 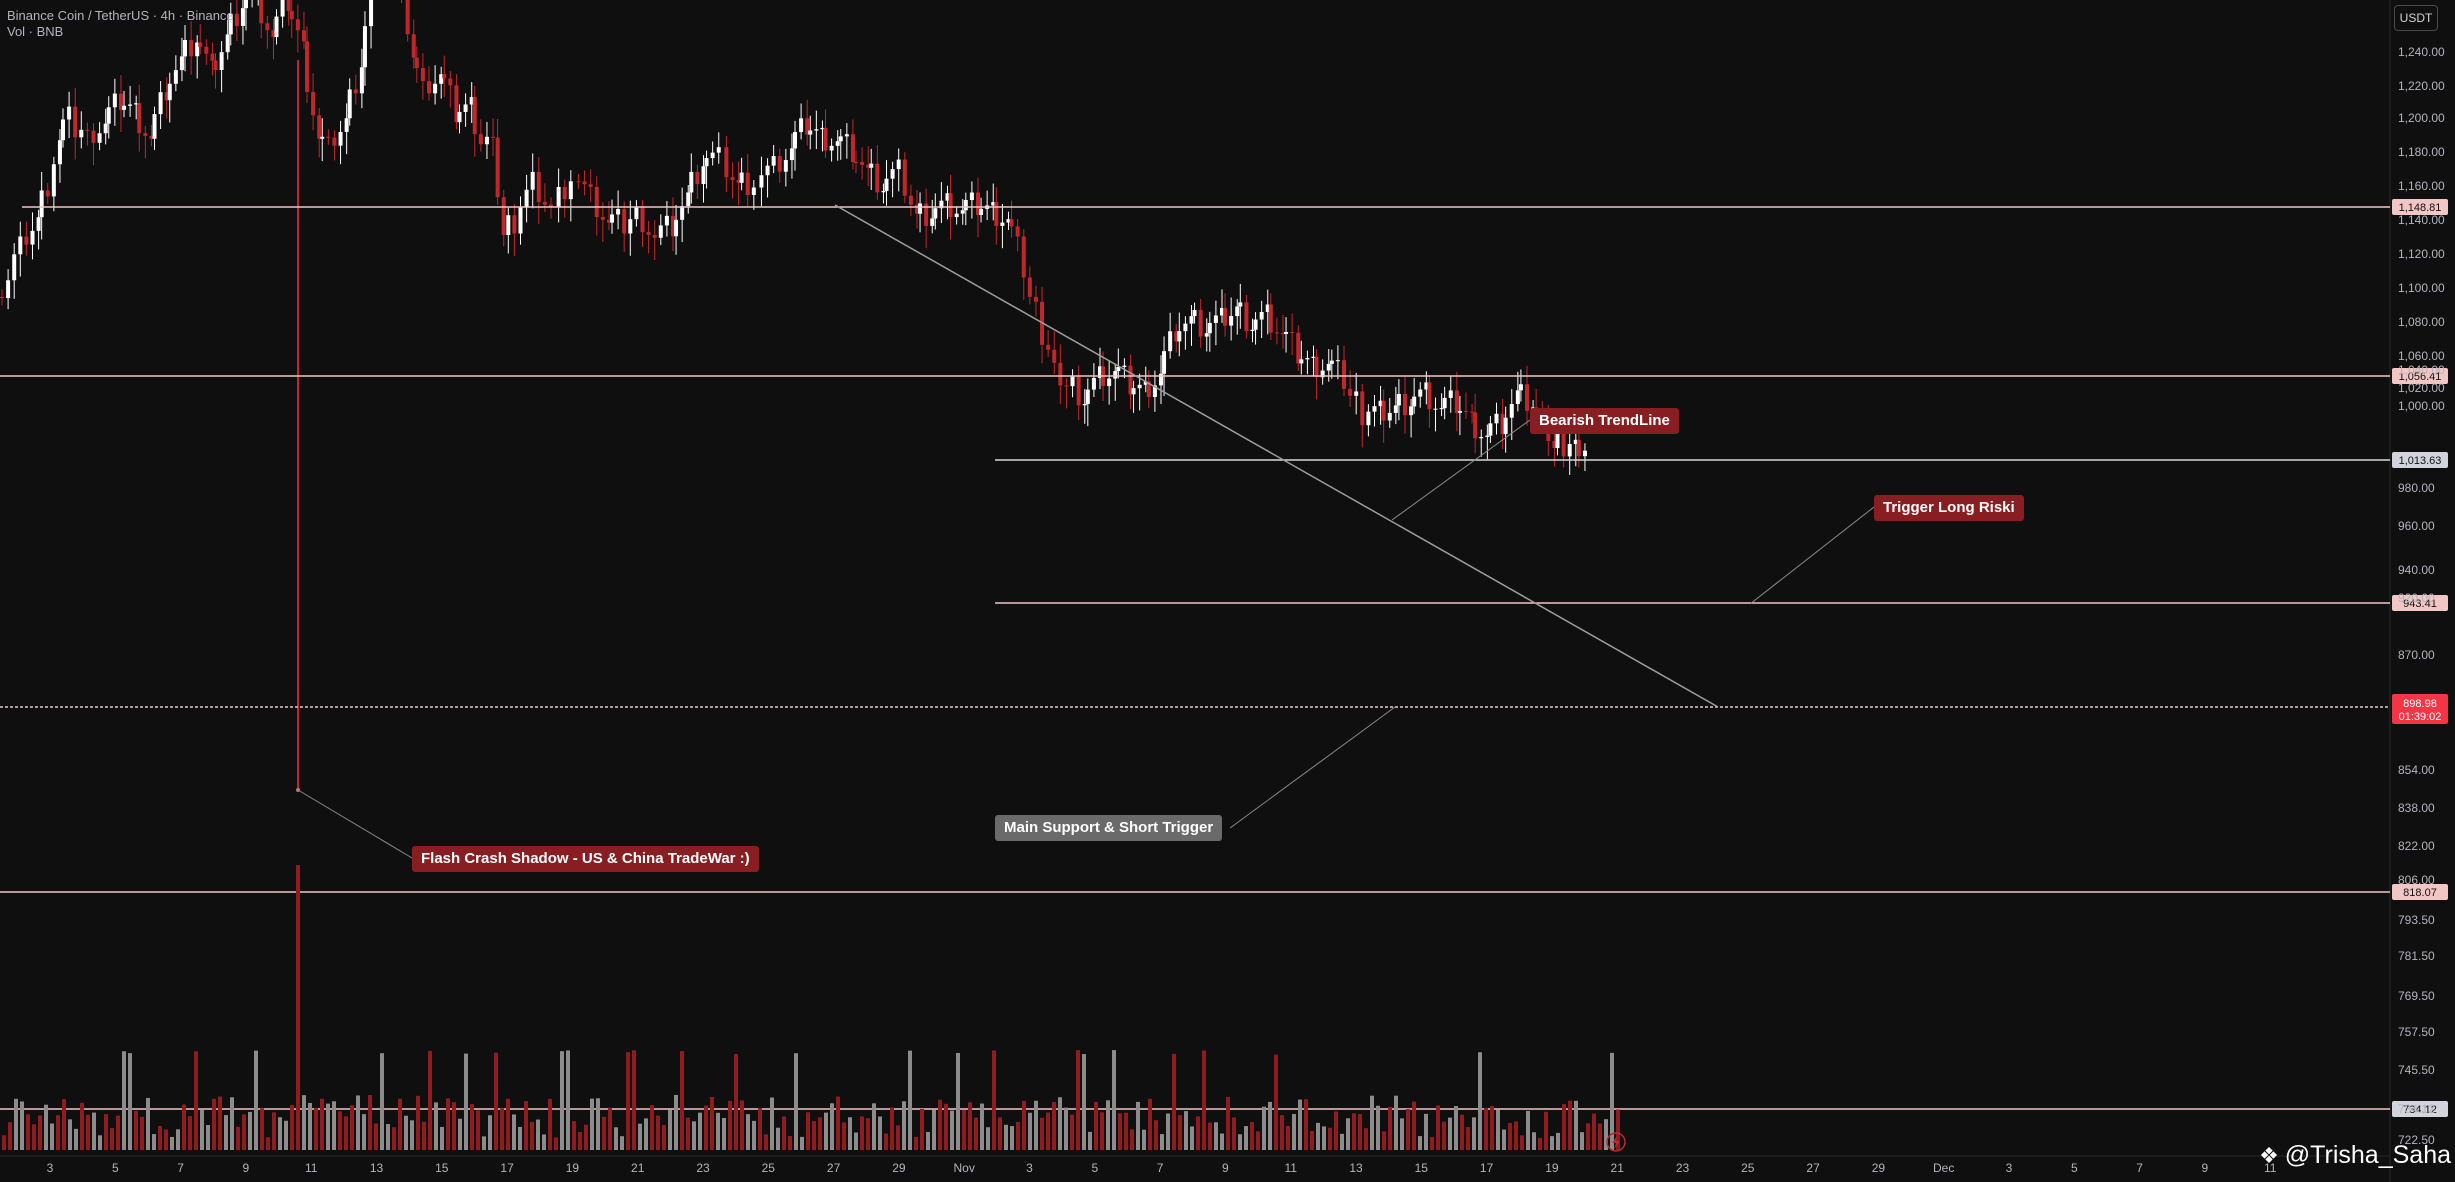 What do you see at coordinates (2416, 18) in the screenshot?
I see `currency-unit-button: USDT` at bounding box center [2416, 18].